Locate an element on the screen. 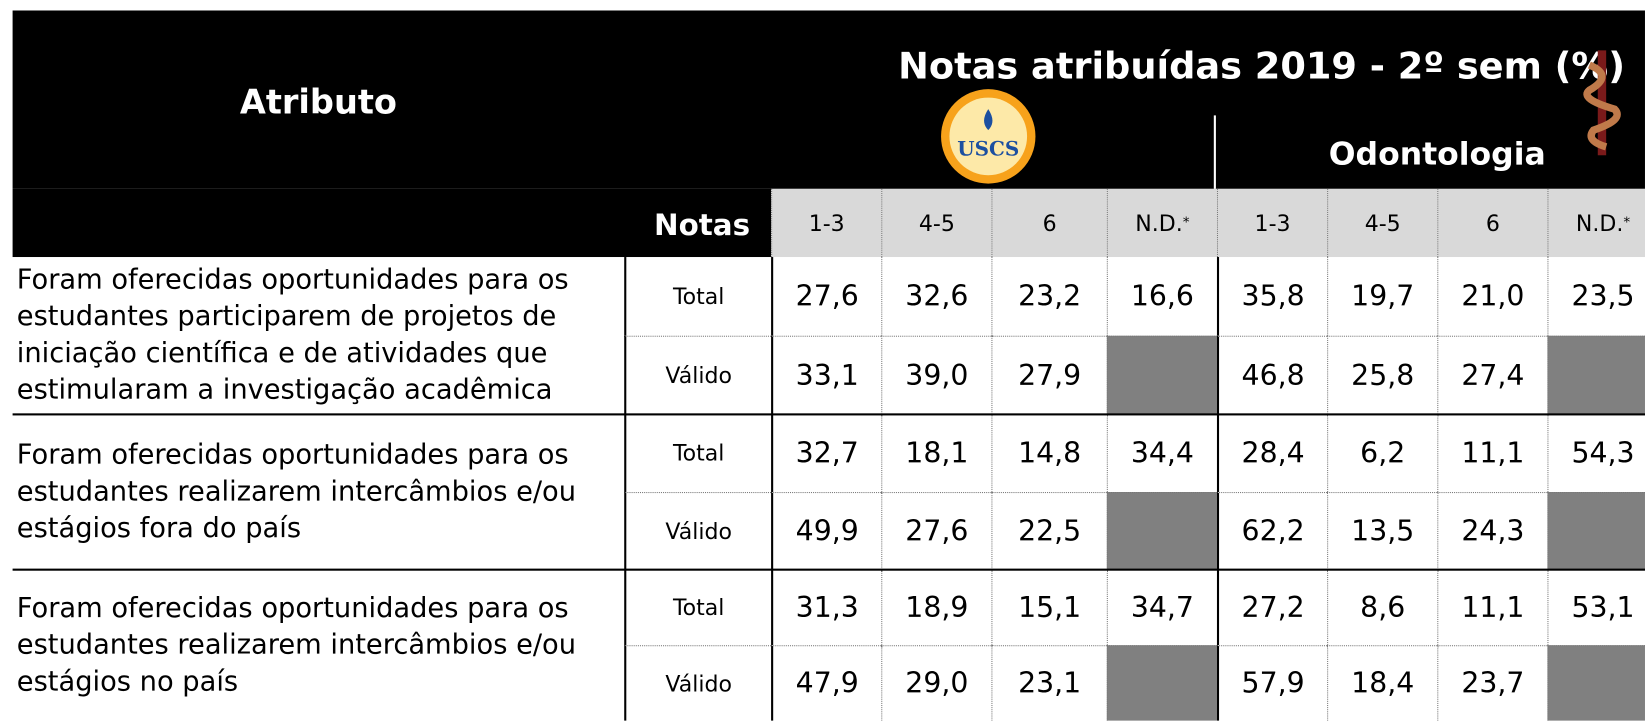 The width and height of the screenshot is (1645, 721). value-cell: 29,0 is located at coordinates (936, 683).